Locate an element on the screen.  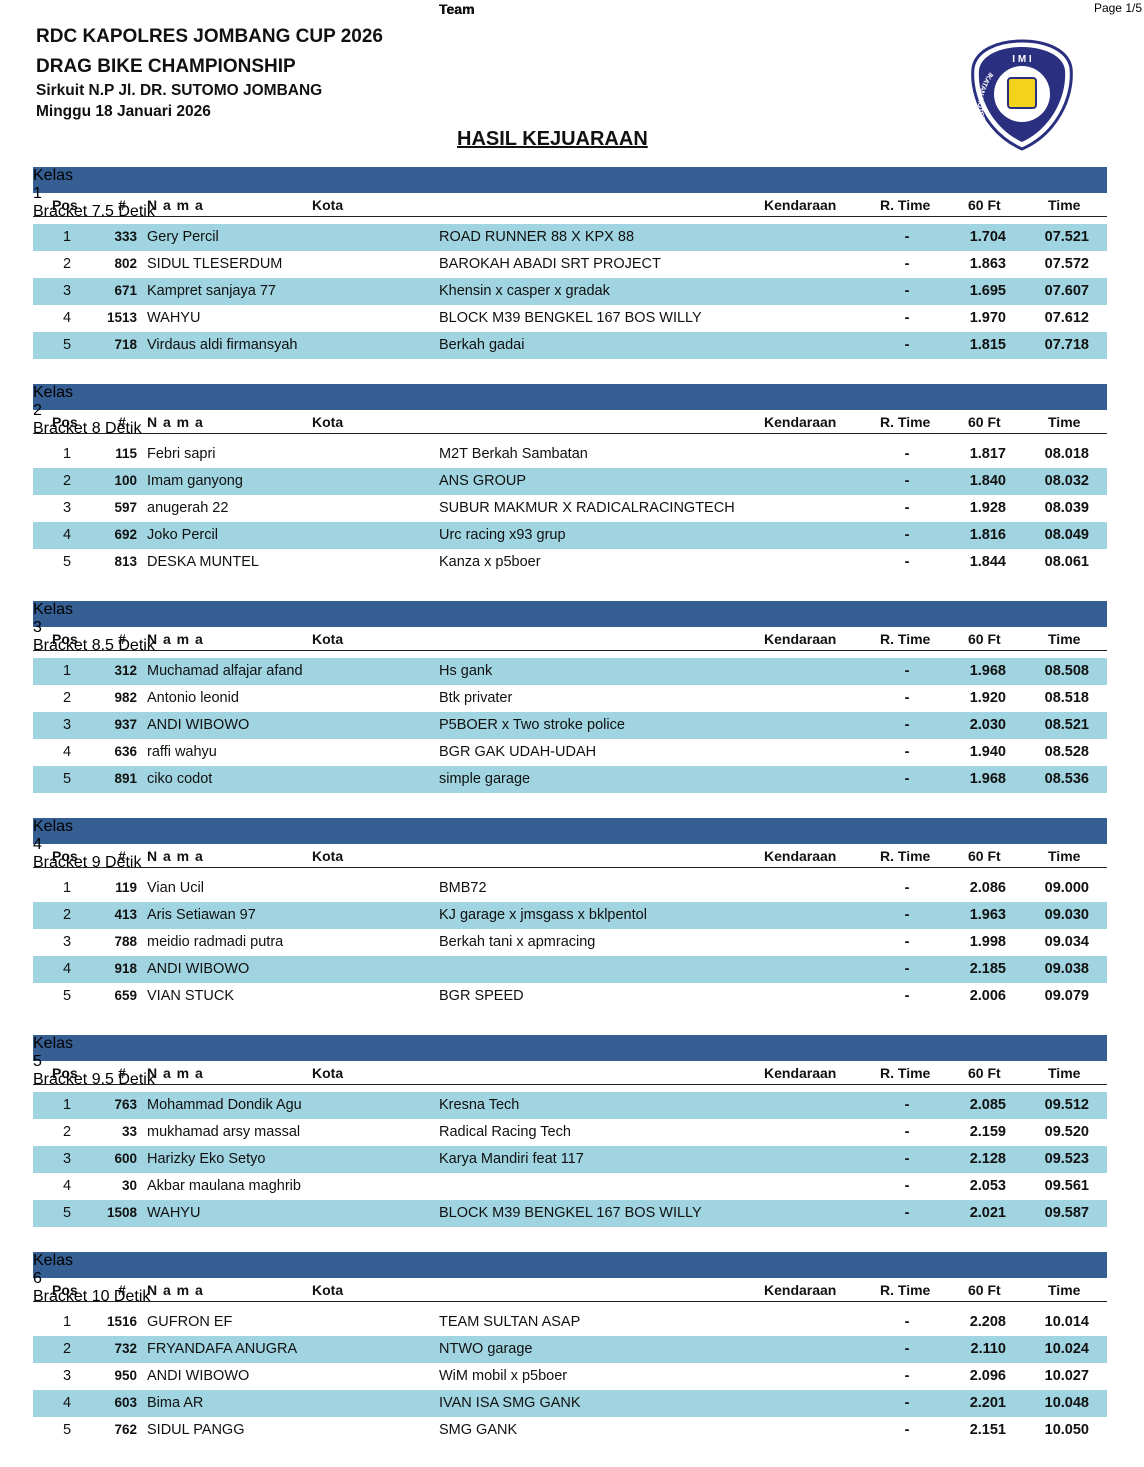
kelas-number: 6 is located at coordinates (37, 1278).